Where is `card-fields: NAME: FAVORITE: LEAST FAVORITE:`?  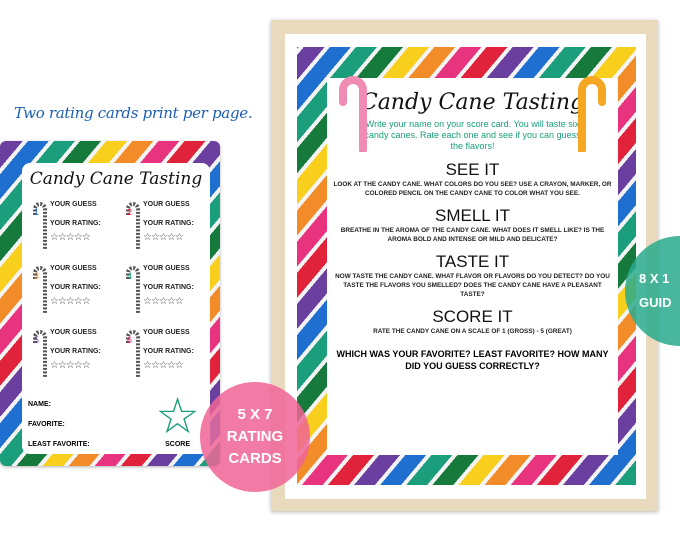
card-fields: NAME: FAVORITE: LEAST FAVORITE: is located at coordinates (59, 425).